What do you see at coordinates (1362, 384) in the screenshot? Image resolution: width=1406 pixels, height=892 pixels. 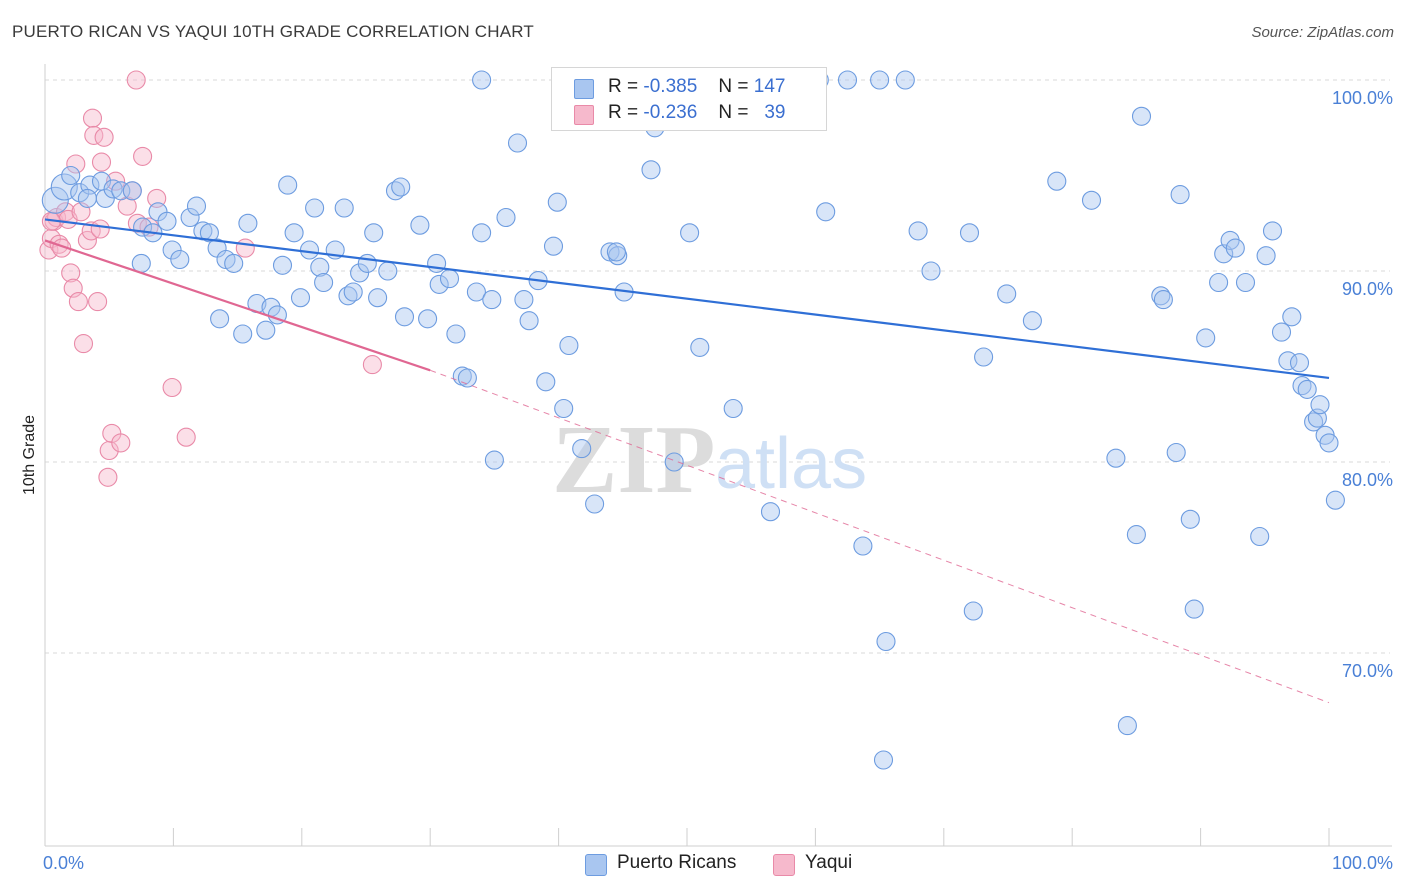 I see `y-tick-labels: 100.0% 90.0% 80.0% 70.0%` at bounding box center [1362, 384].